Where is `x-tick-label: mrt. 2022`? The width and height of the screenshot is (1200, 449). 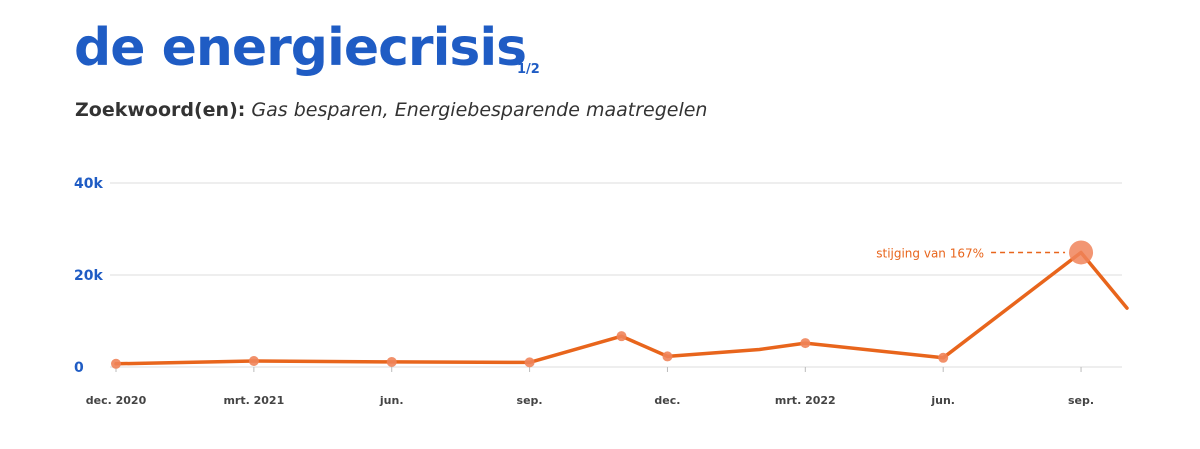
x-tick-label: mrt. 2022 is located at coordinates (805, 400).